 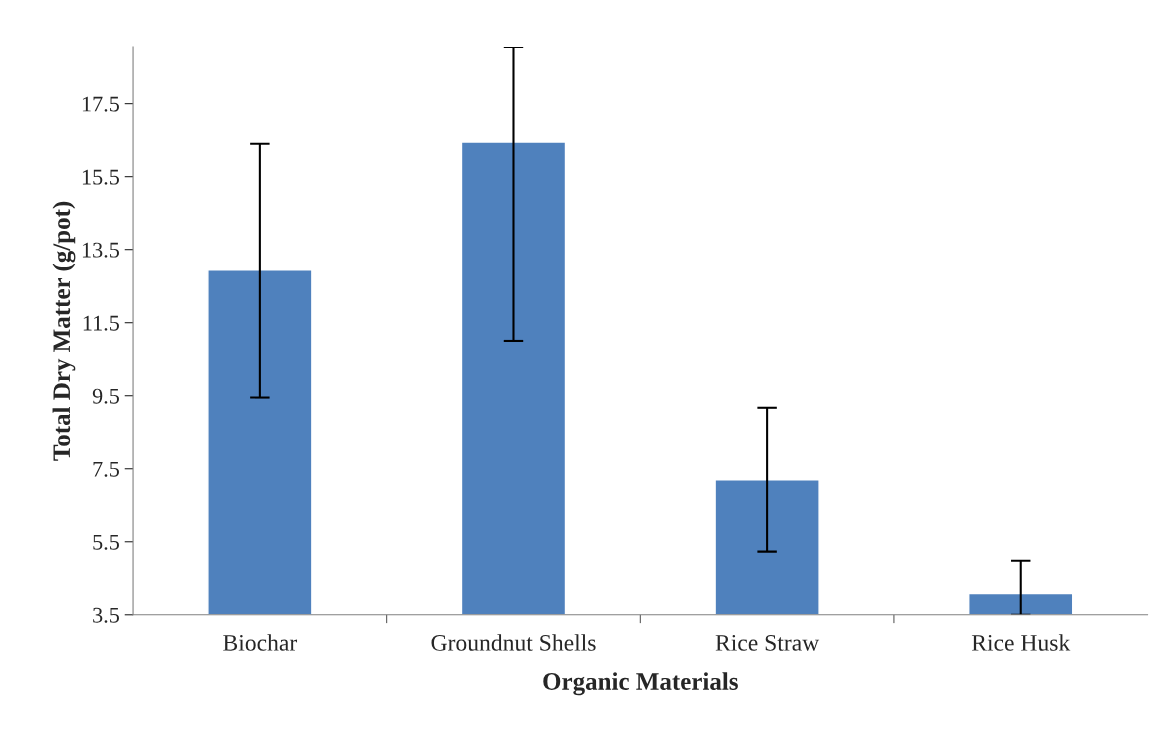 I want to click on x-tick-label: Biochar, so click(x=260, y=642).